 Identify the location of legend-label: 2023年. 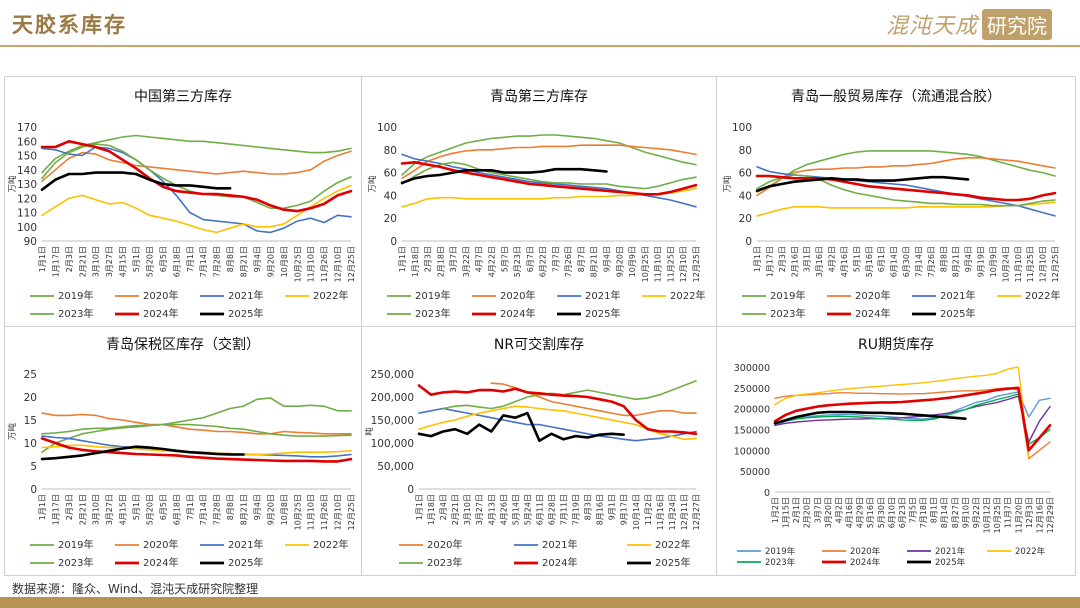
(780, 562).